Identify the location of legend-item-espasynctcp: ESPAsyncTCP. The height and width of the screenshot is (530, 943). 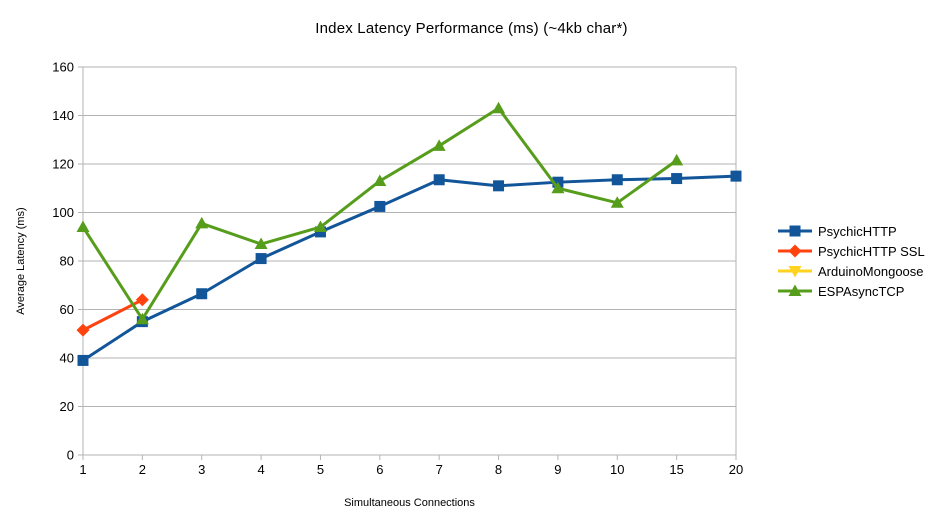
(851, 291).